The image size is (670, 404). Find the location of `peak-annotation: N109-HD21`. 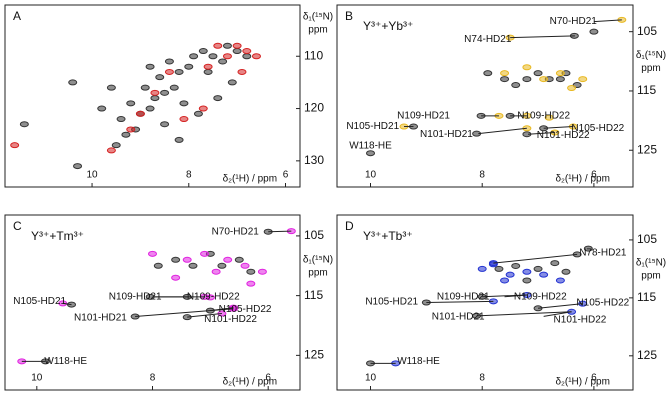

peak-annotation: N109-HD21 is located at coordinates (423, 116).